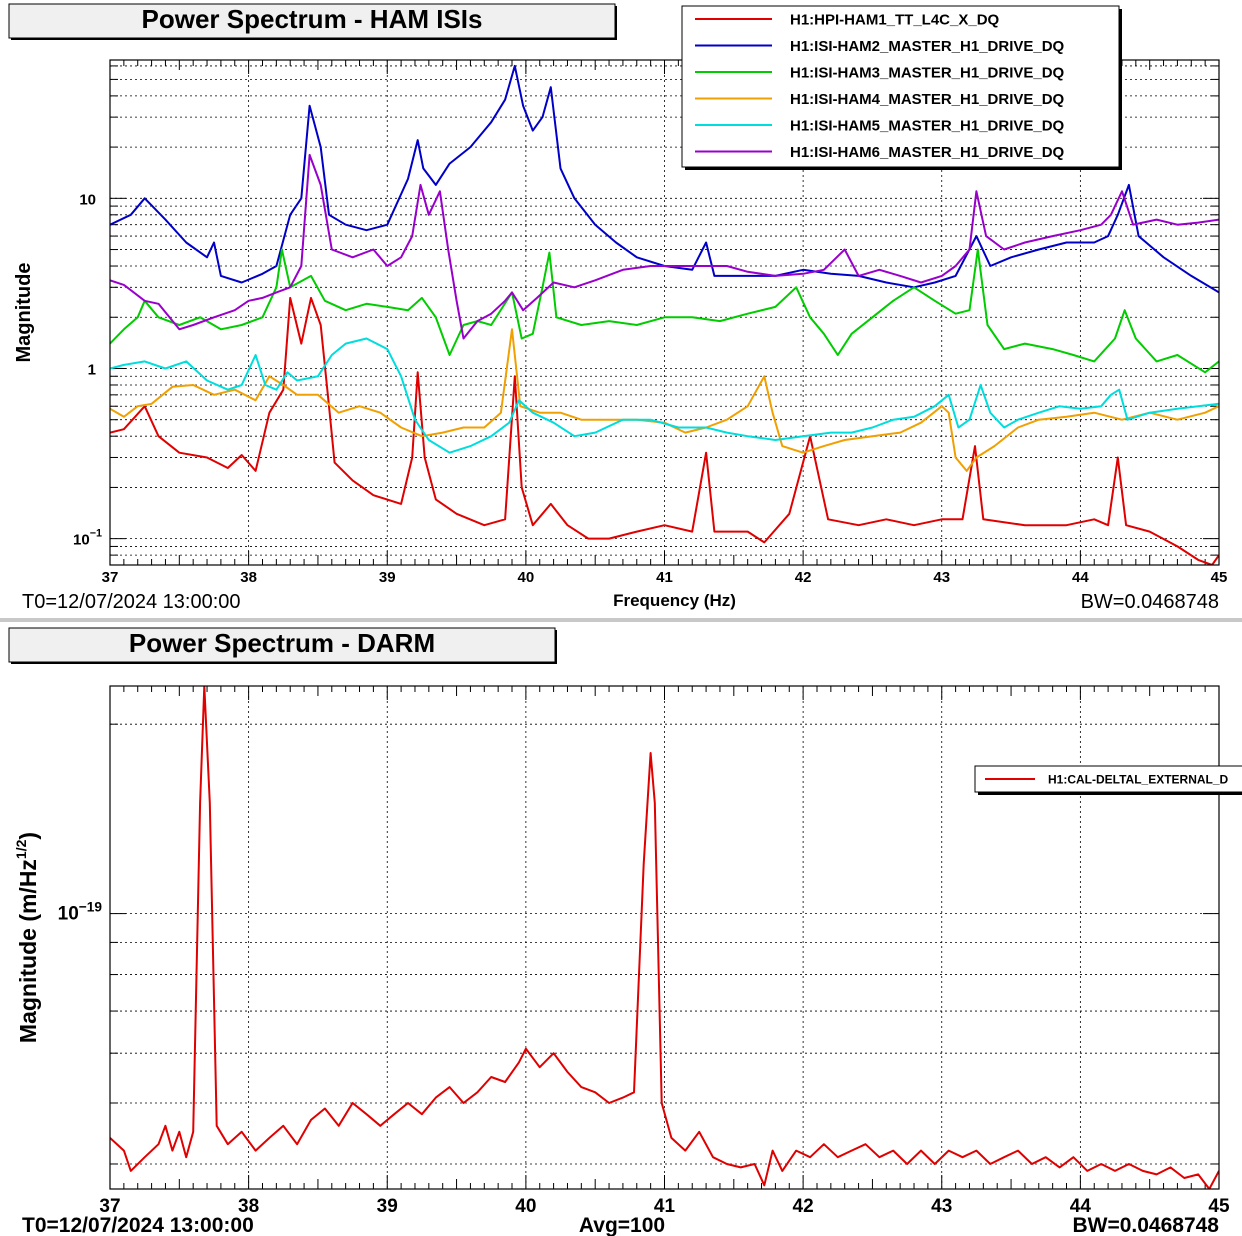  Describe the element at coordinates (28, 836) in the screenshot. I see `y-axis-label-tail: )` at that location.